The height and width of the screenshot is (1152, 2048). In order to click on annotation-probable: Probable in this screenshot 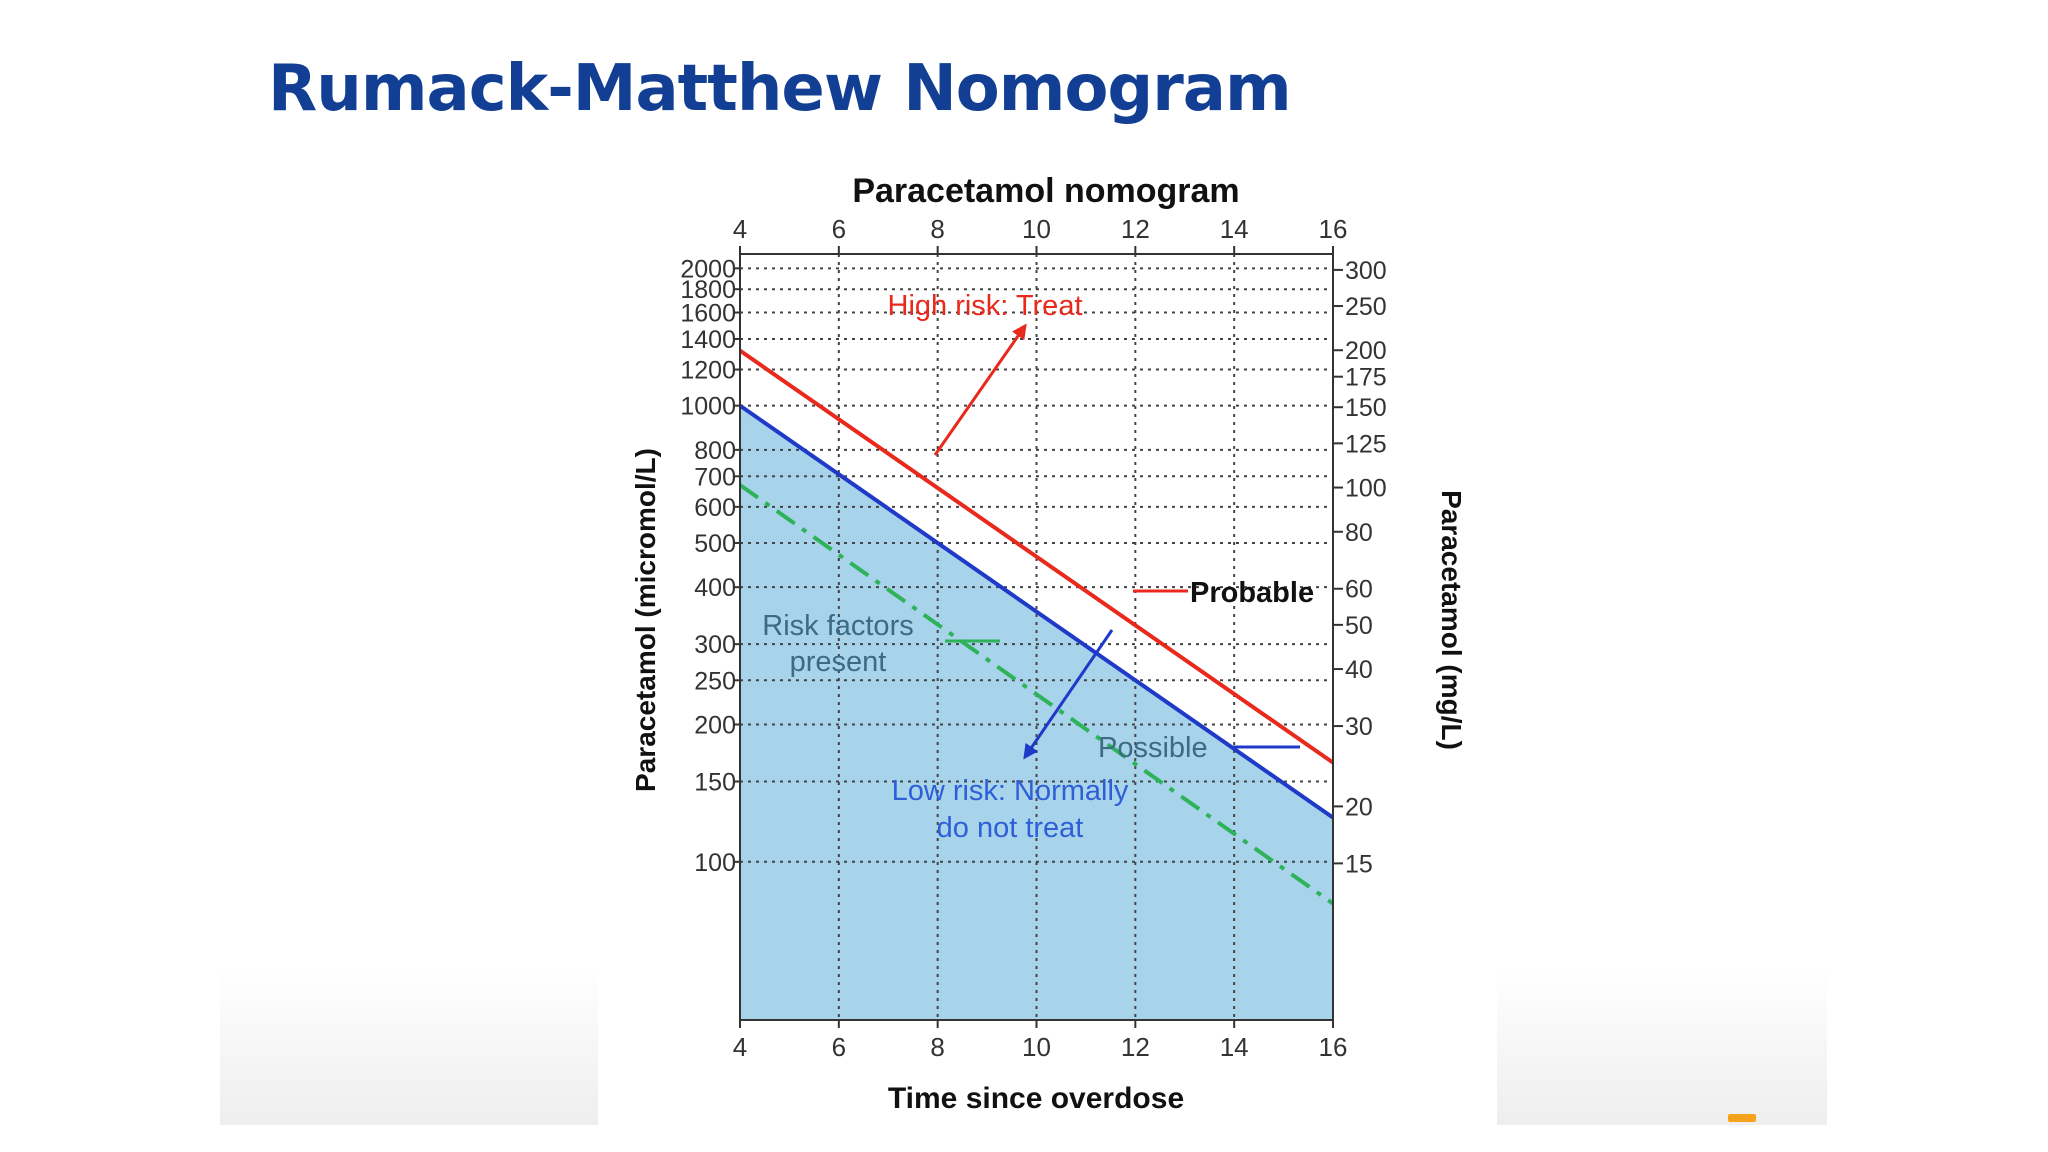, I will do `click(1252, 593)`.